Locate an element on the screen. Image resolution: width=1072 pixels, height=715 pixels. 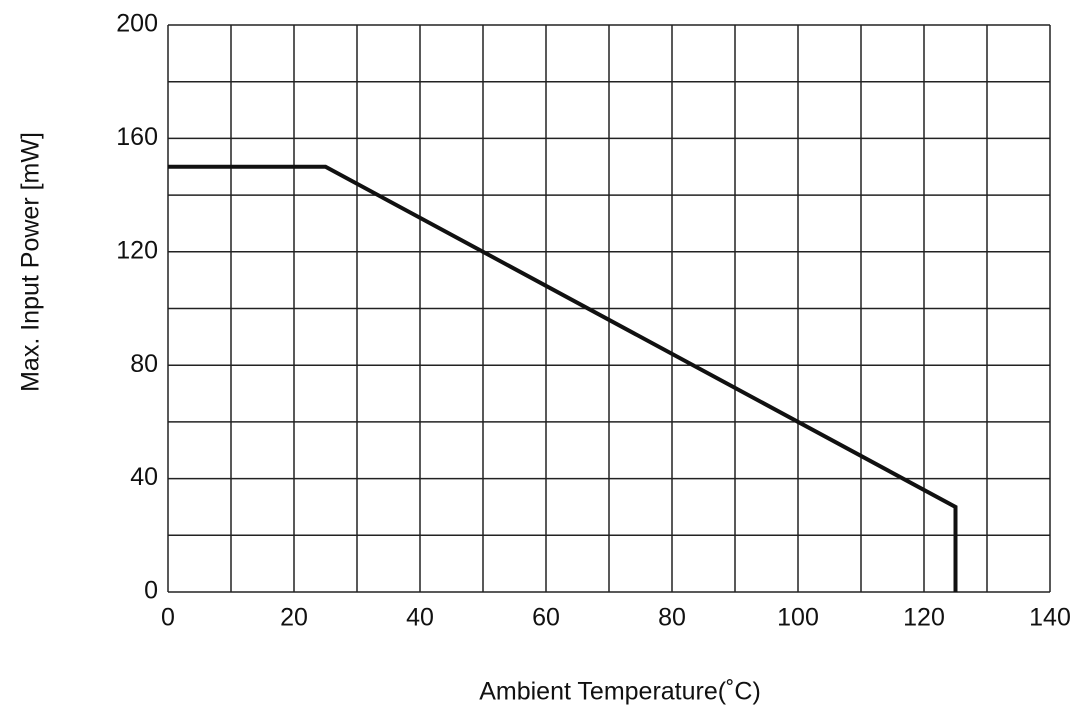
x-tick-label: 140 is located at coordinates (1050, 618).